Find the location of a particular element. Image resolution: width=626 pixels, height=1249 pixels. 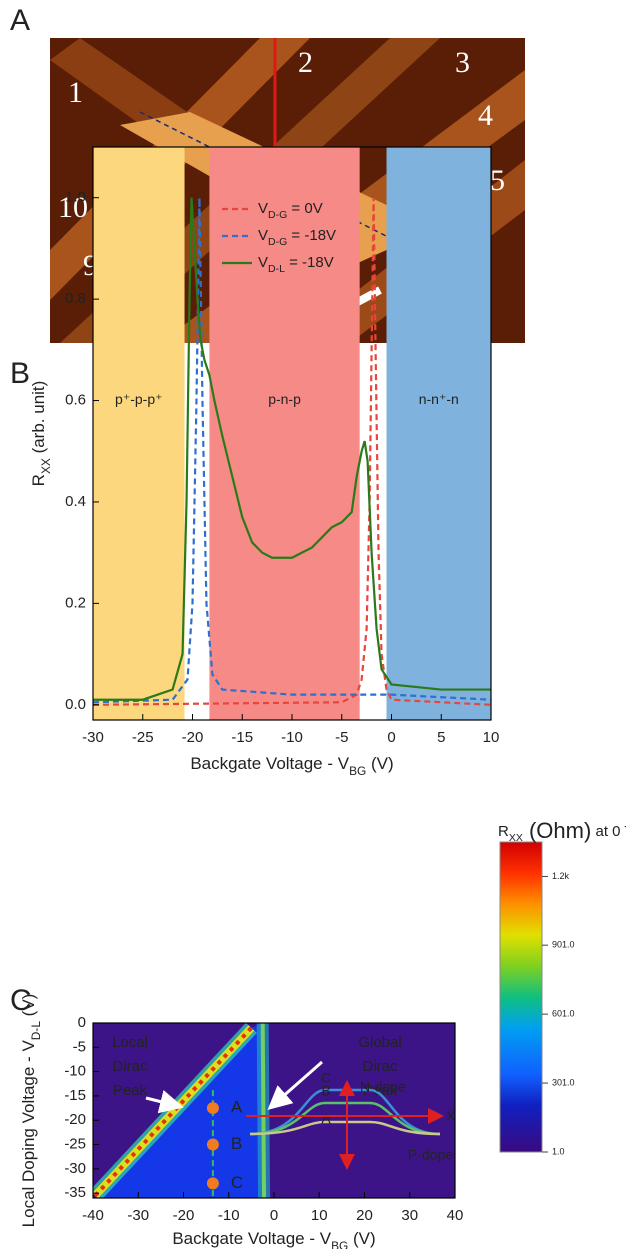

inset-label: A is located at coordinates (326, 1119).